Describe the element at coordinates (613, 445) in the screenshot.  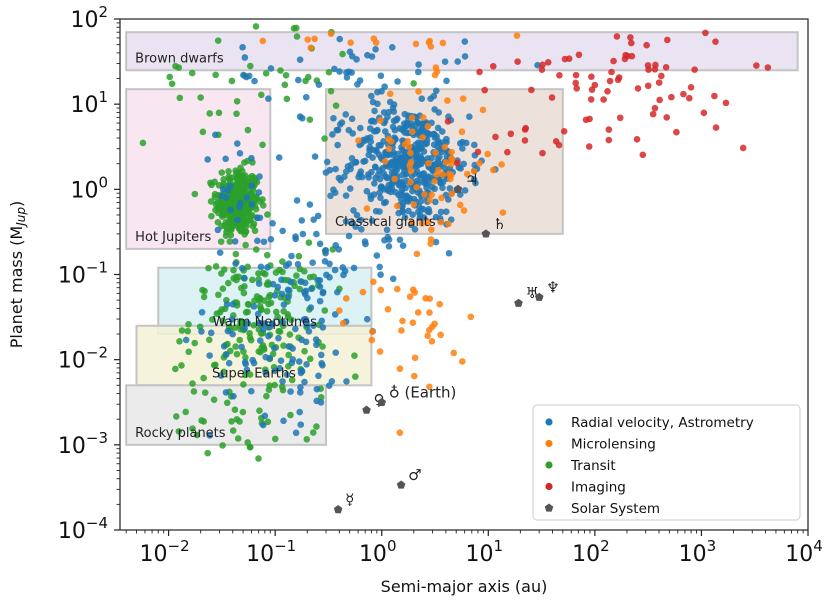
I see `legend-label-1: Microlensing` at that location.